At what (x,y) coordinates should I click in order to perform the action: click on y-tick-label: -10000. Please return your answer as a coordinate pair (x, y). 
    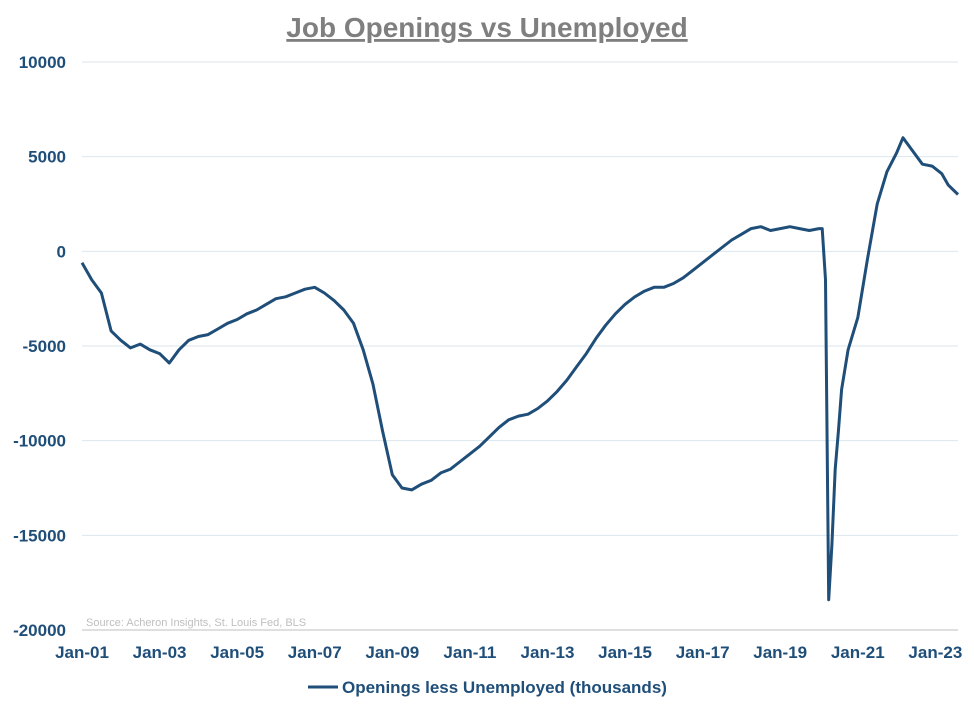
    Looking at the image, I should click on (39, 441).